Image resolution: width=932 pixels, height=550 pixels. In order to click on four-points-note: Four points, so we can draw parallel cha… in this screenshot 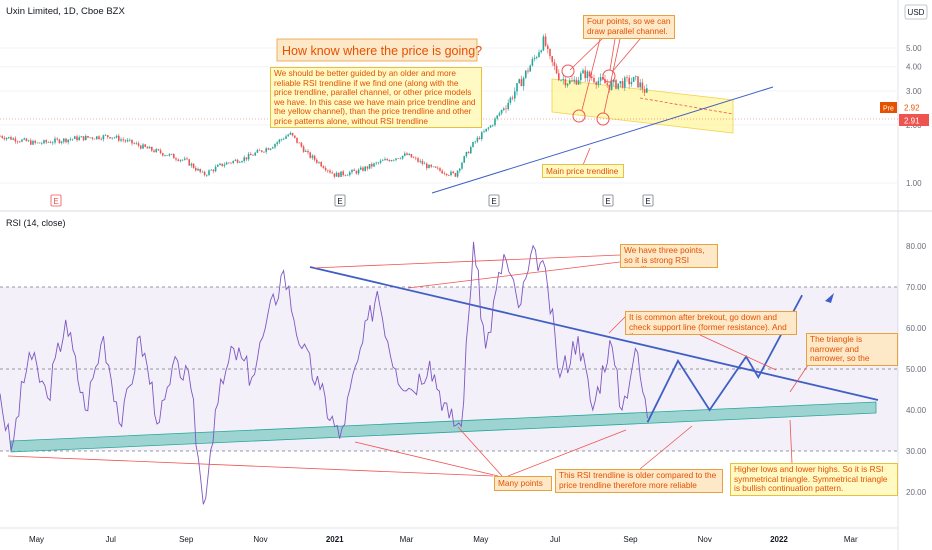, I will do `click(629, 27)`.